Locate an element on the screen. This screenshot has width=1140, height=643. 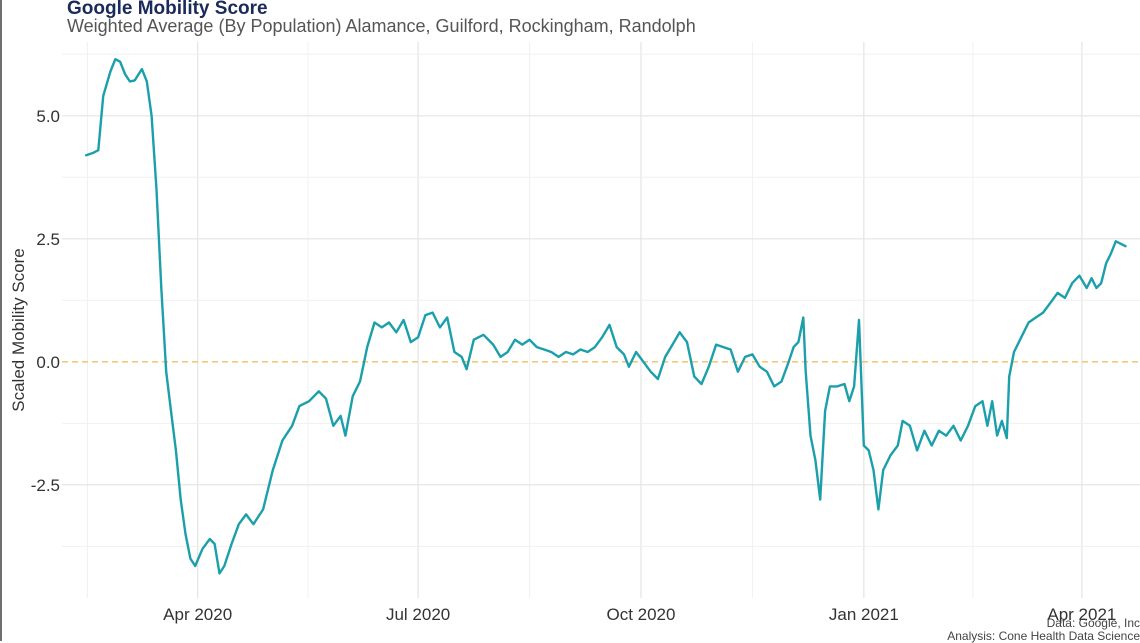
chart-title: Google Mobility Score is located at coordinates (167, 9).